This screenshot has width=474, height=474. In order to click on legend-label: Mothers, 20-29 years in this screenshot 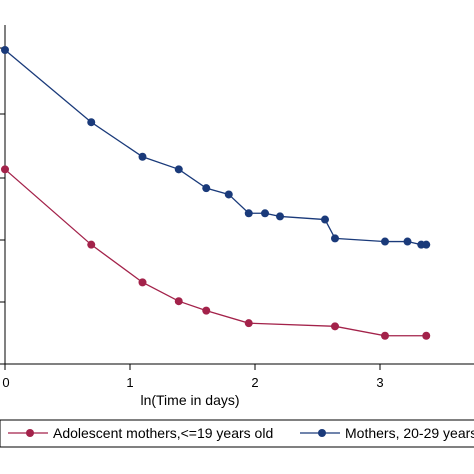, I will do `click(409, 433)`.